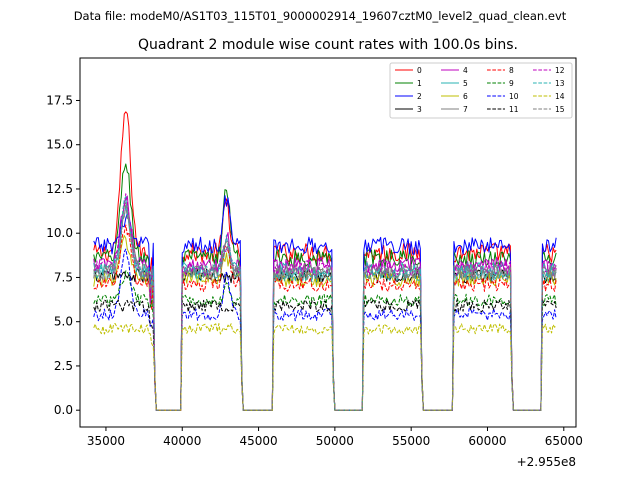  I want to click on y-tick-label: 5.0, so click(63, 322).